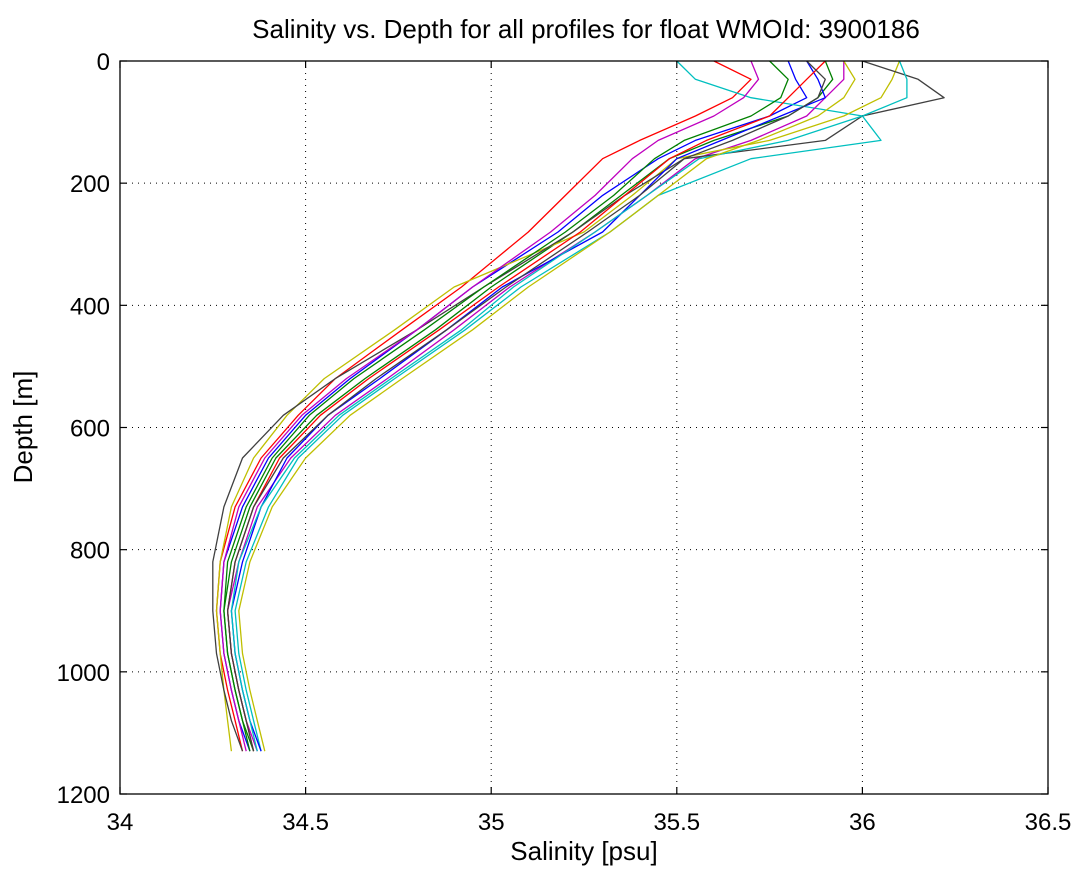 Image resolution: width=1083 pixels, height=871 pixels. I want to click on y-tick-label: 1000, so click(83, 673).